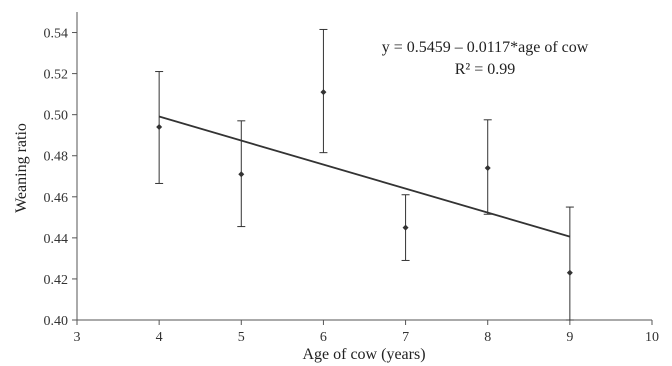 The height and width of the screenshot is (366, 672). What do you see at coordinates (485, 69) in the screenshot?
I see `r-squared-annotation: R² = 0.99` at bounding box center [485, 69].